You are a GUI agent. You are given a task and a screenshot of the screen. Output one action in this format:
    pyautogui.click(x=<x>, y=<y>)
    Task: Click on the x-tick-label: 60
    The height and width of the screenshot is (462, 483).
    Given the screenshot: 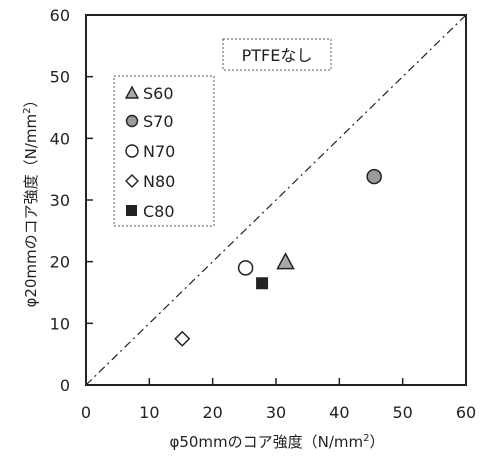 What is the action you would take?
    pyautogui.click(x=466, y=412)
    